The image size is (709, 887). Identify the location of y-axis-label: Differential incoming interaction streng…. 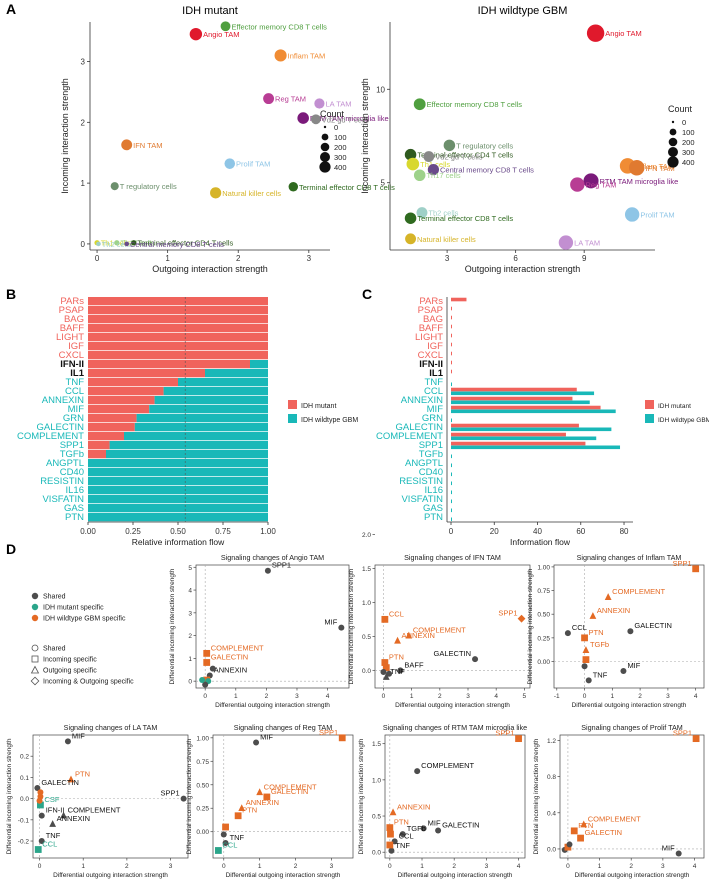
(172, 626).